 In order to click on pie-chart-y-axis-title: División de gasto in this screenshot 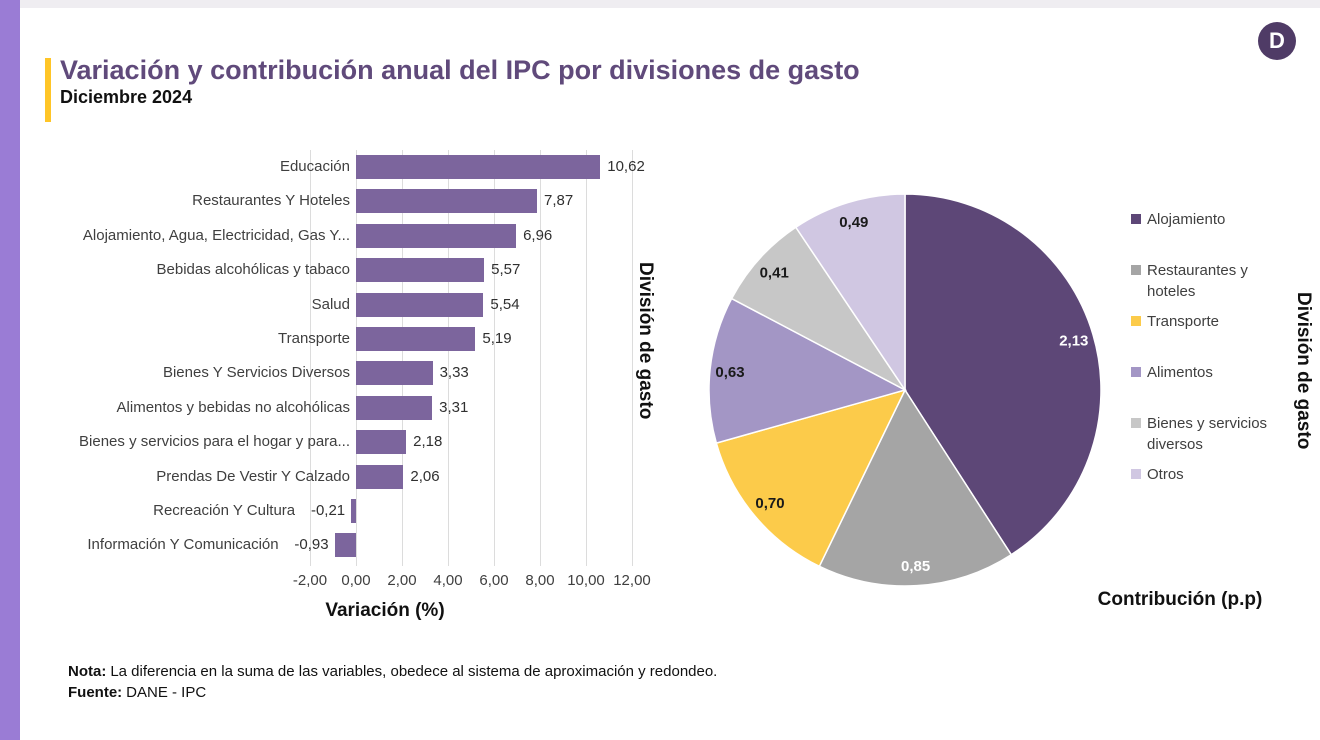, I will do `click(1303, 371)`.